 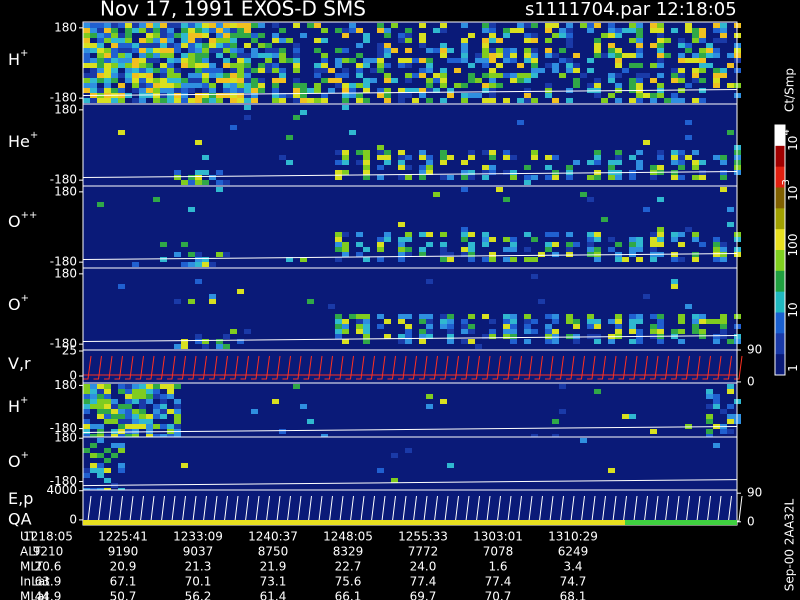 What do you see at coordinates (123, 552) in the screenshot?
I see `table-cell: 9190` at bounding box center [123, 552].